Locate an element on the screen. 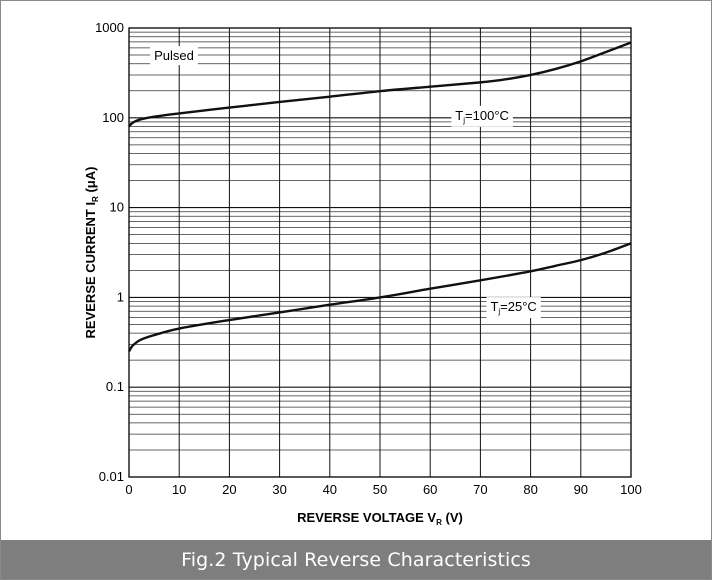 The width and height of the screenshot is (712, 580). x-tick-label: 80 is located at coordinates (530, 489).